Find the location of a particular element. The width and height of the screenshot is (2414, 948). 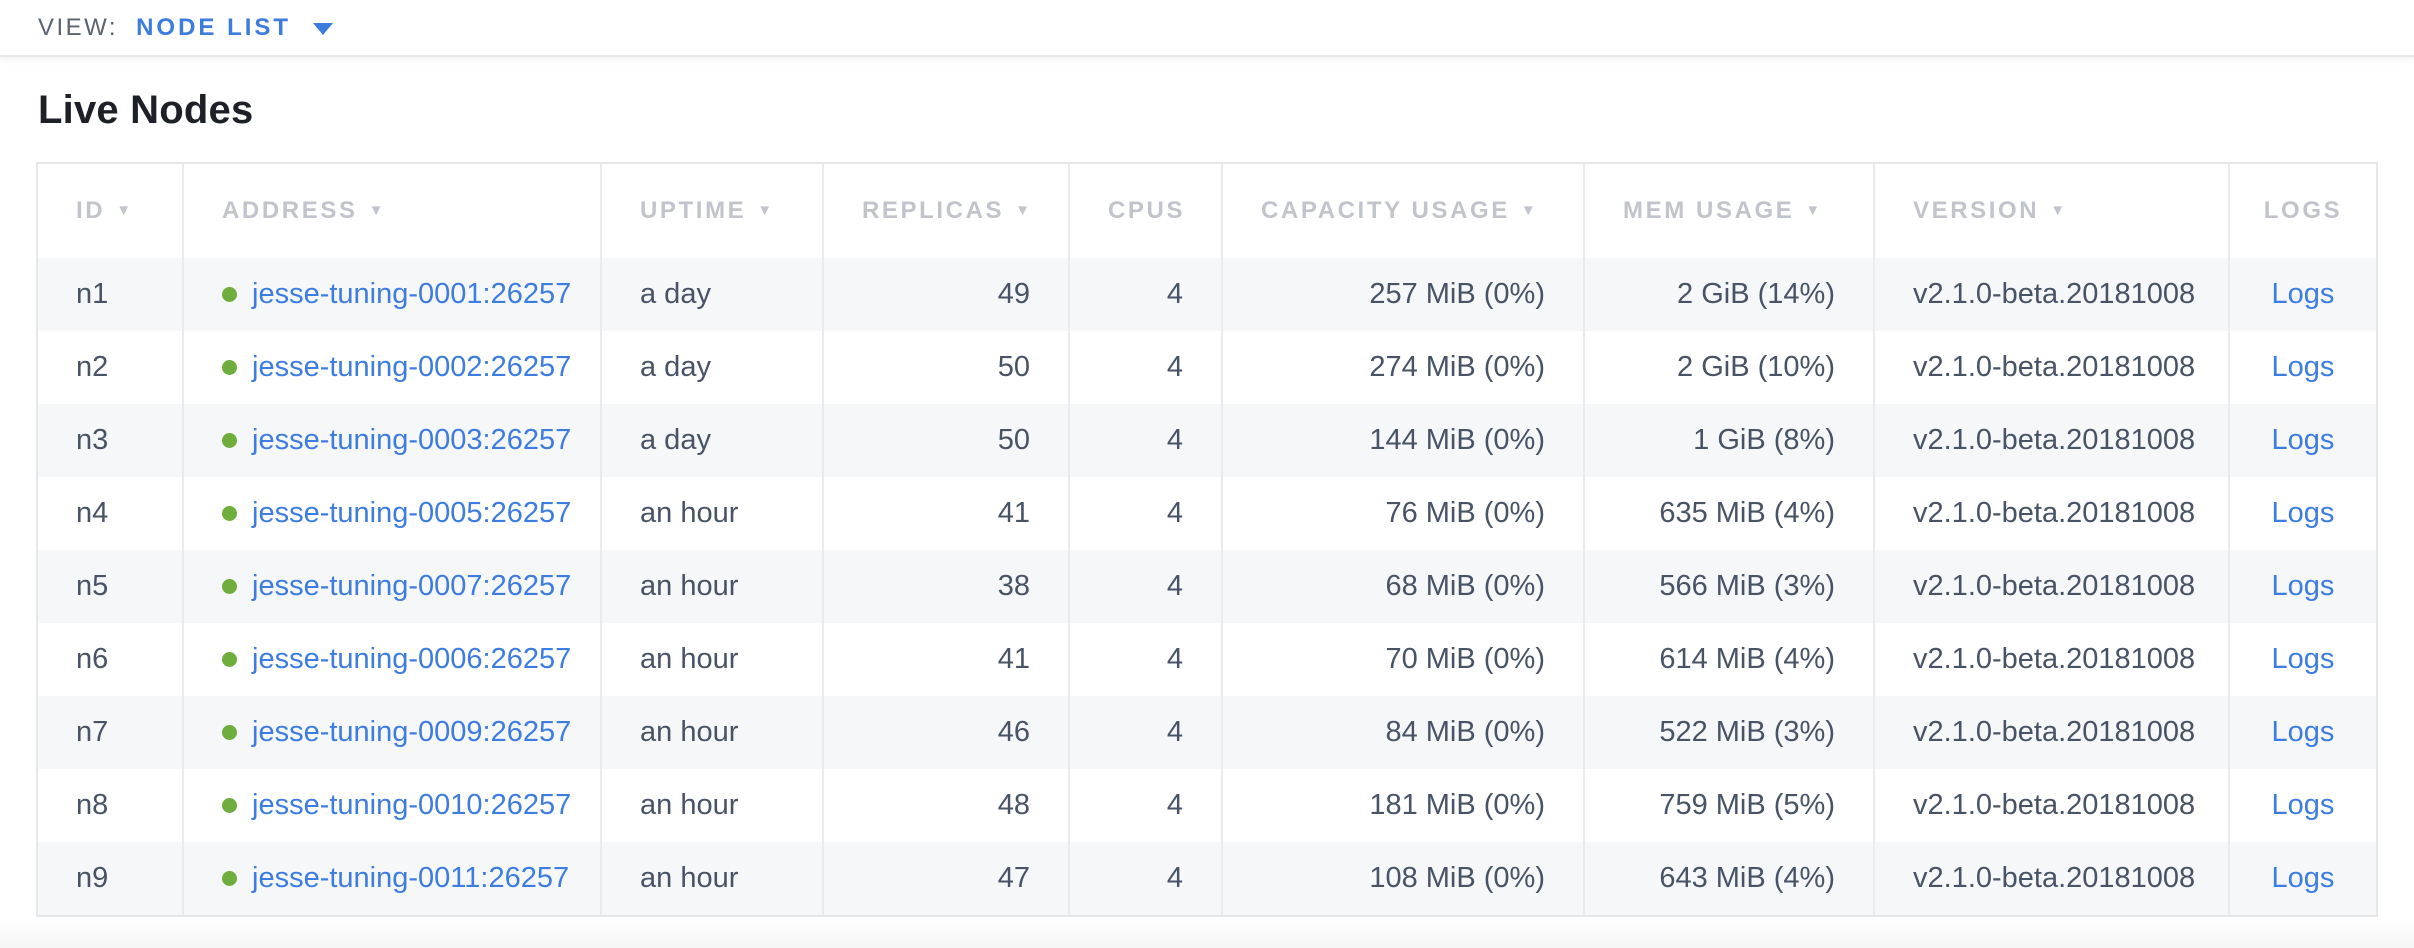

node-replicas-cell: 48 is located at coordinates (947, 805).